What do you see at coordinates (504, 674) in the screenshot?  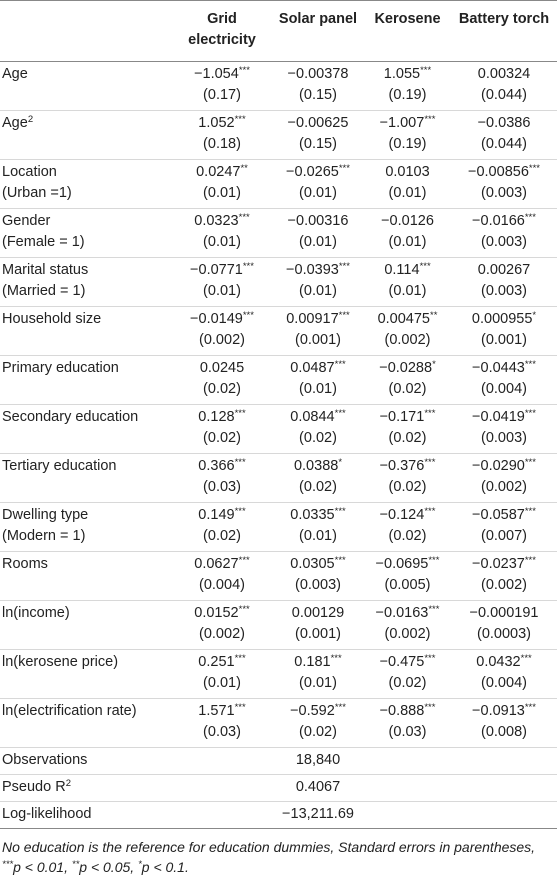 I see `cell: 0.0432*** (0.004)` at bounding box center [504, 674].